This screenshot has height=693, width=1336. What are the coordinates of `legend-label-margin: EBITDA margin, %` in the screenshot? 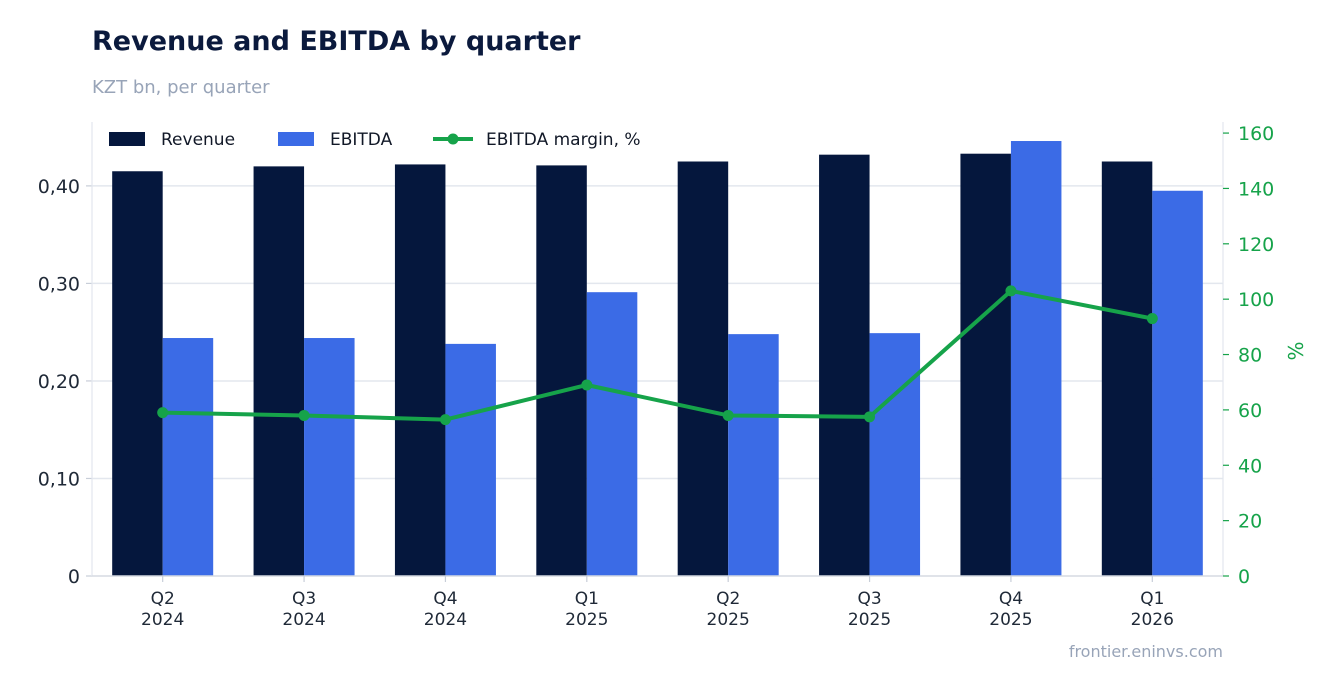 It's located at (563, 140).